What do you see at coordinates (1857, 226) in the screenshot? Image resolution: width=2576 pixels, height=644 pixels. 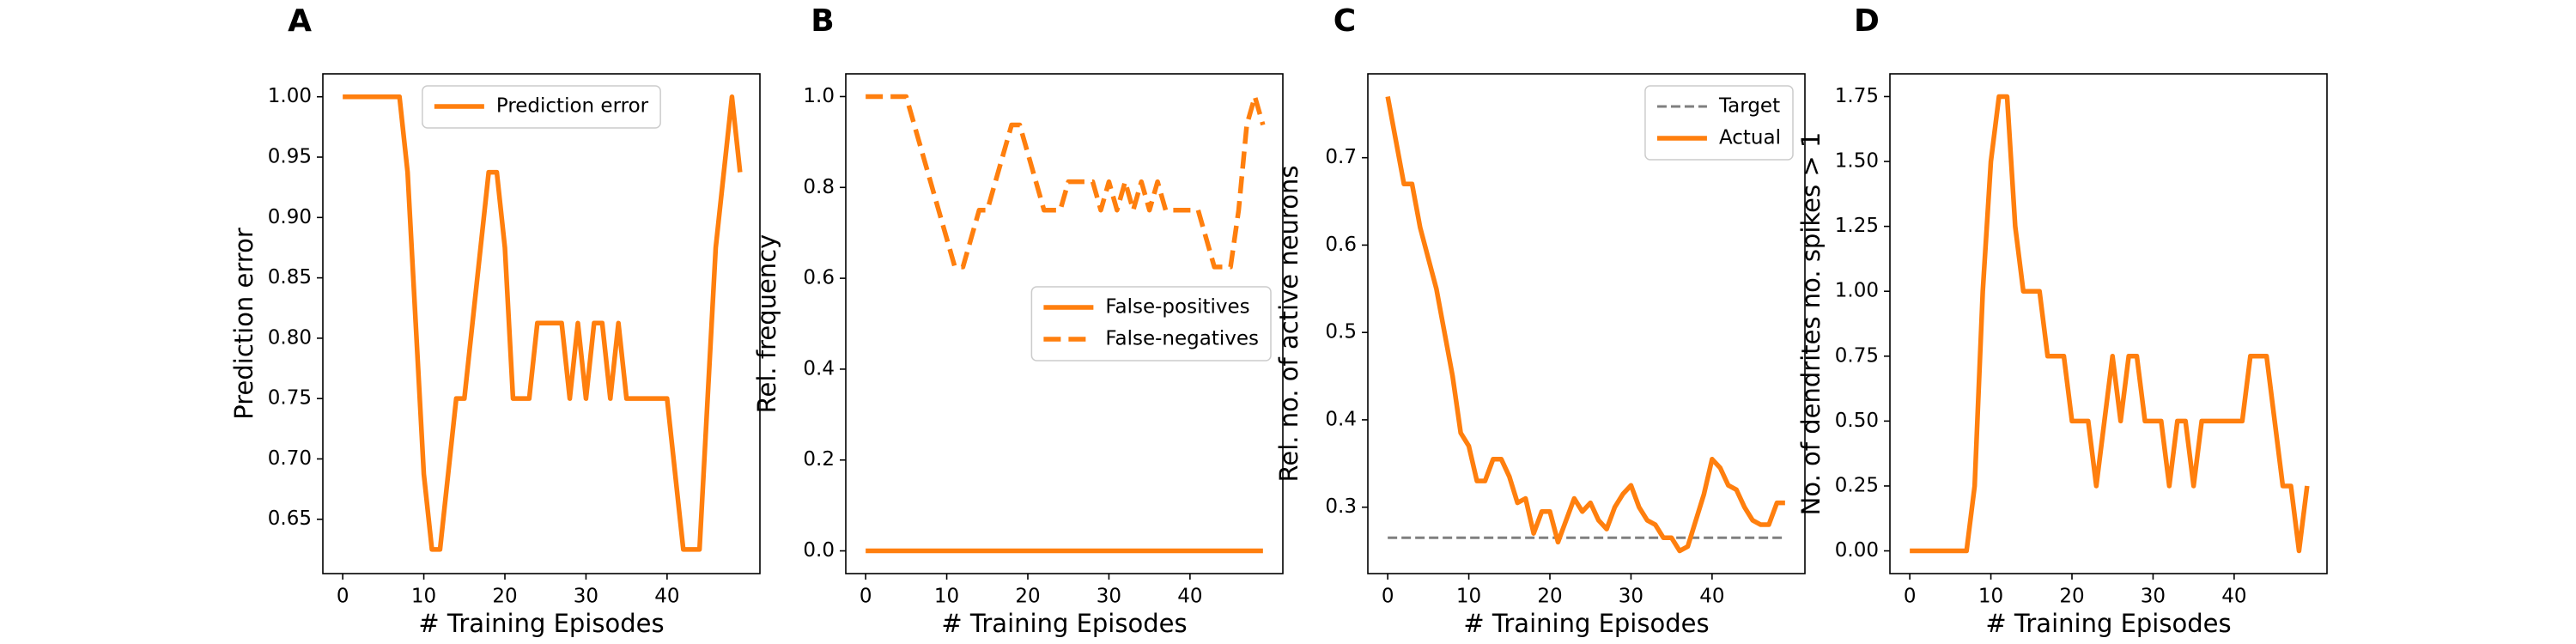 I see `y-tick-label: 1.25` at bounding box center [1857, 226].